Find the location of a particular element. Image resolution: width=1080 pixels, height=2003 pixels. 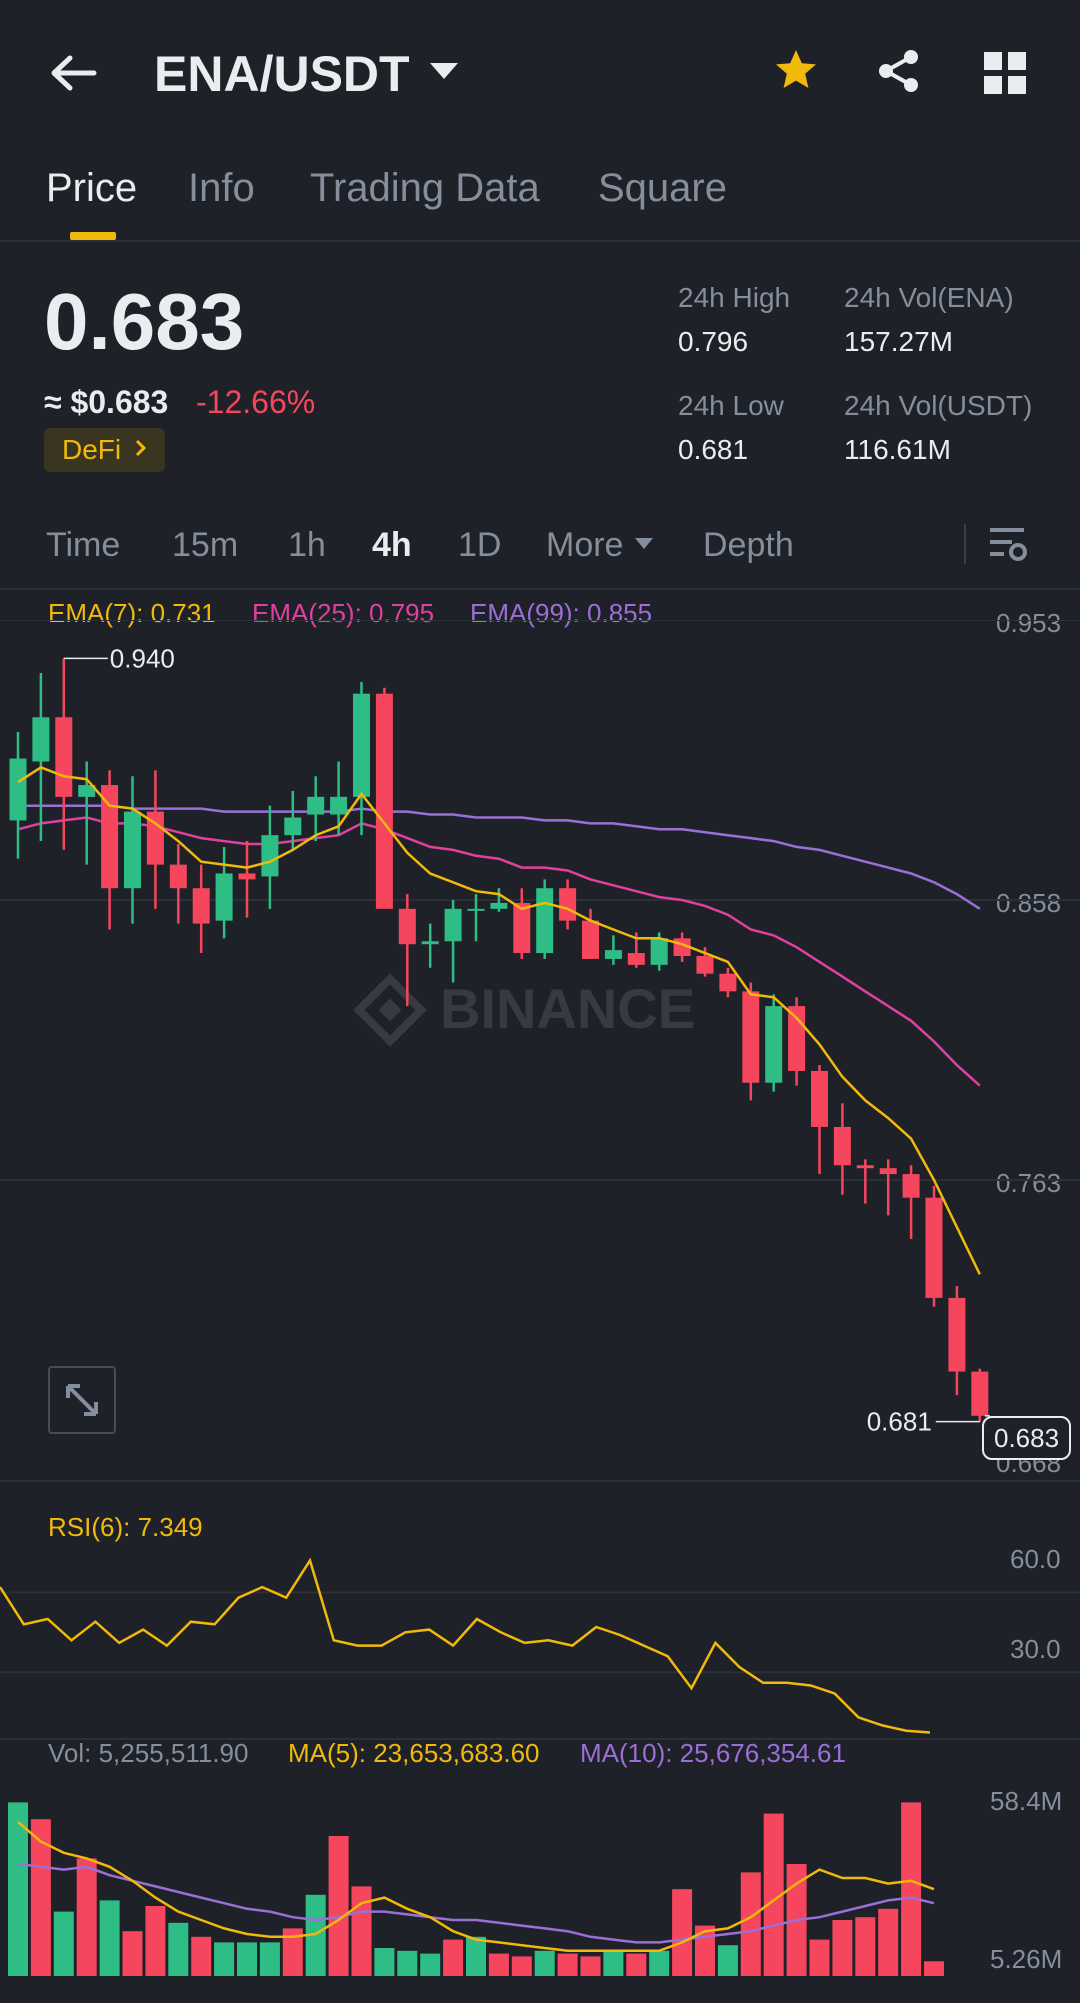

volume-legend: Vol: 5,255,511.90 is located at coordinates (148, 1753).